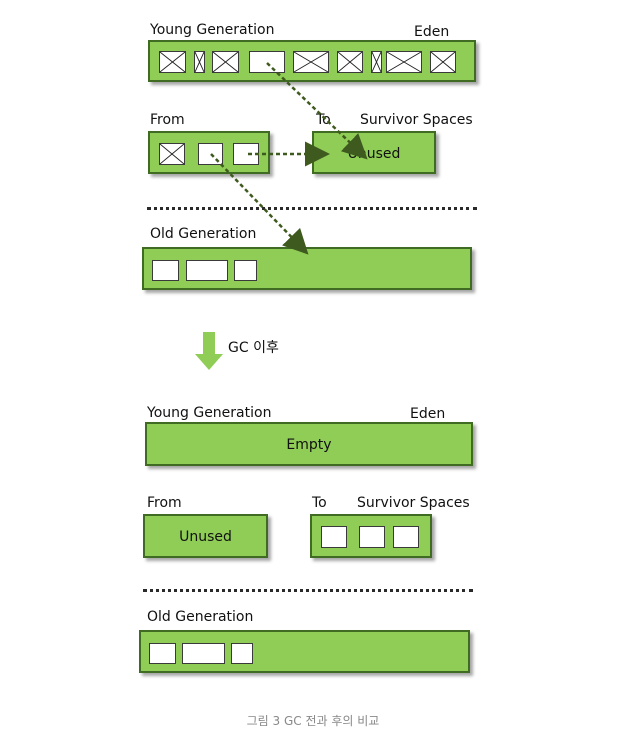 The width and height of the screenshot is (626, 748). Describe the element at coordinates (428, 414) in the screenshot. I see `eden-label-after: Eden` at that location.